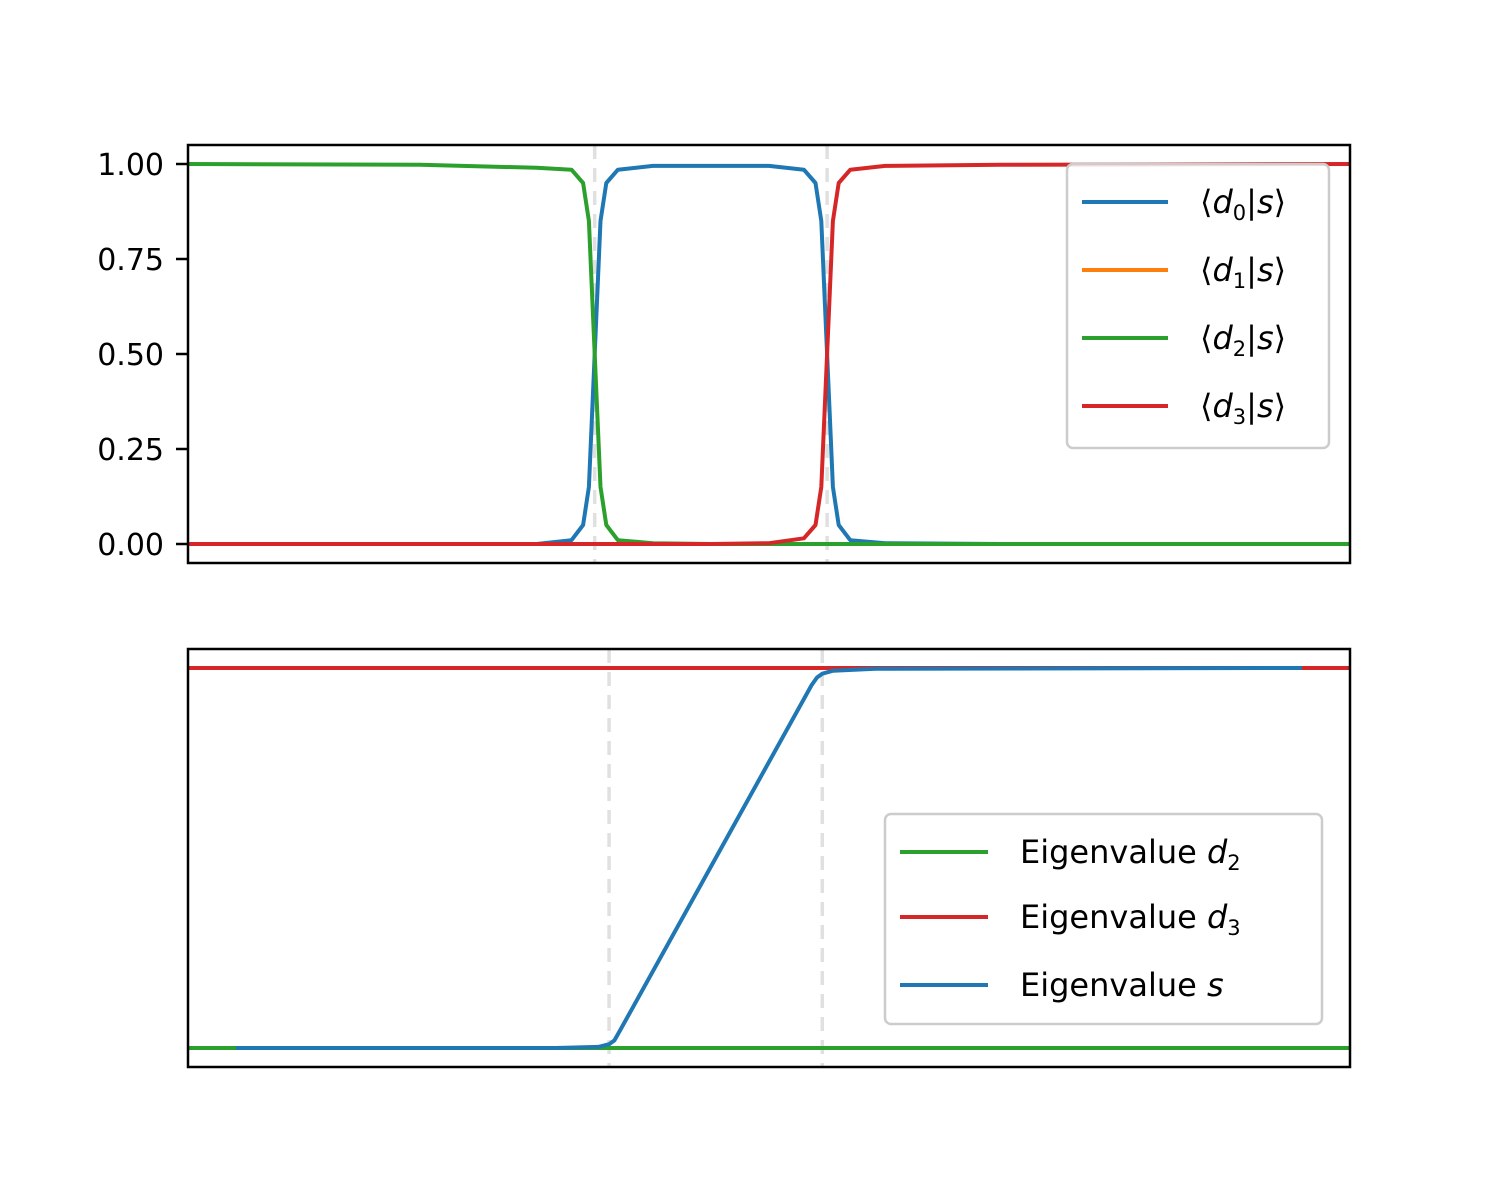 The height and width of the screenshot is (1200, 1500). I want to click on y-tick-label: 0.75, so click(130, 260).